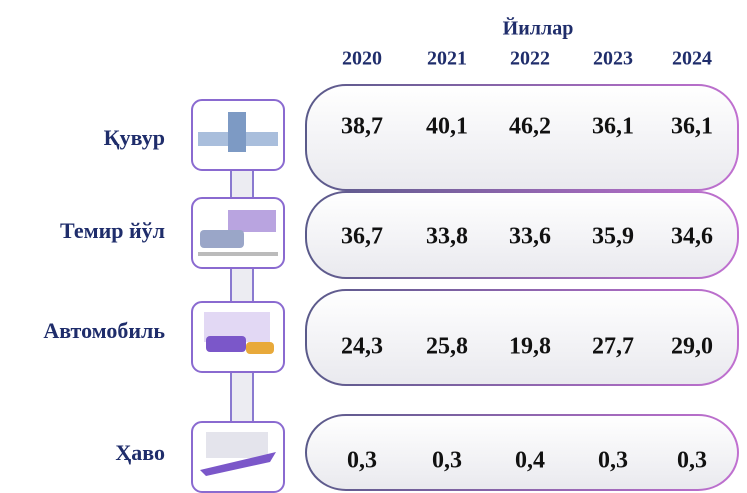 The image size is (747, 493). I want to click on cell-value: 27,7, so click(613, 347).